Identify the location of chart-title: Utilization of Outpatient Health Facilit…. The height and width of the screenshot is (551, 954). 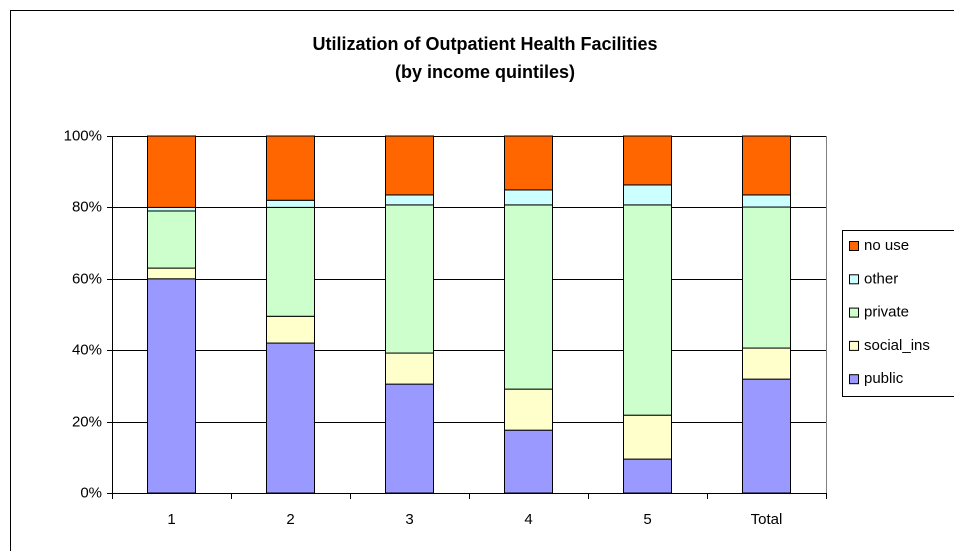
(484, 44).